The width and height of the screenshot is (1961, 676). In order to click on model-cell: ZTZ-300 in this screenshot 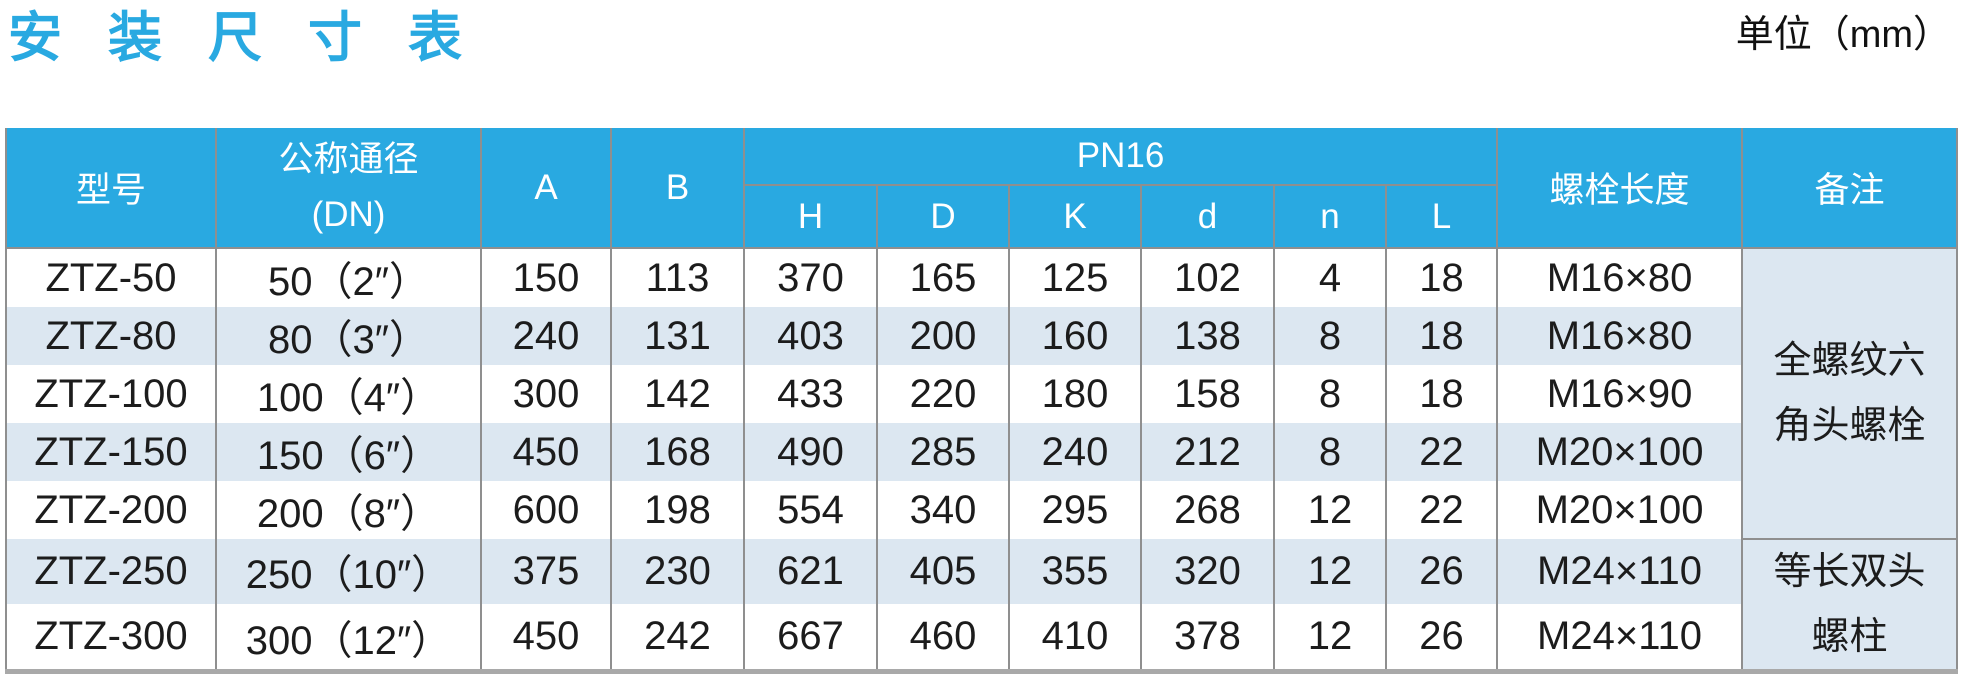, I will do `click(111, 637)`.